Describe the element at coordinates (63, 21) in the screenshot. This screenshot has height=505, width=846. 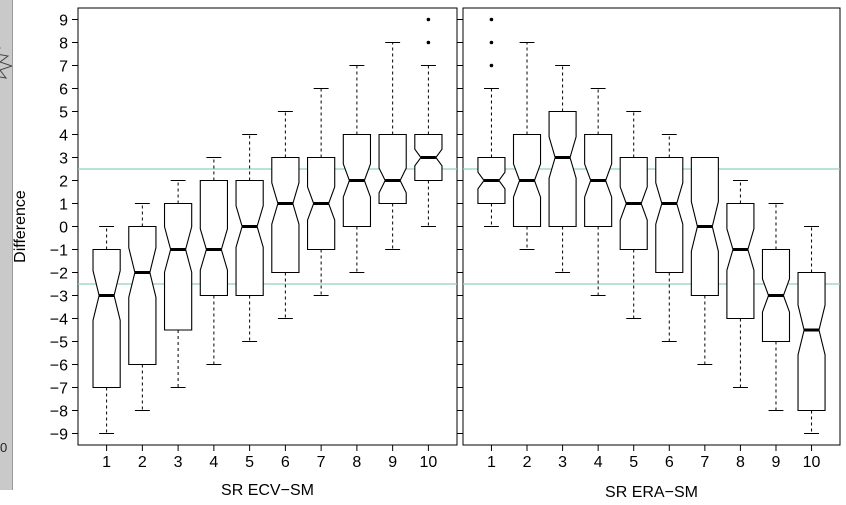
I see `y-tick-label: 9` at that location.